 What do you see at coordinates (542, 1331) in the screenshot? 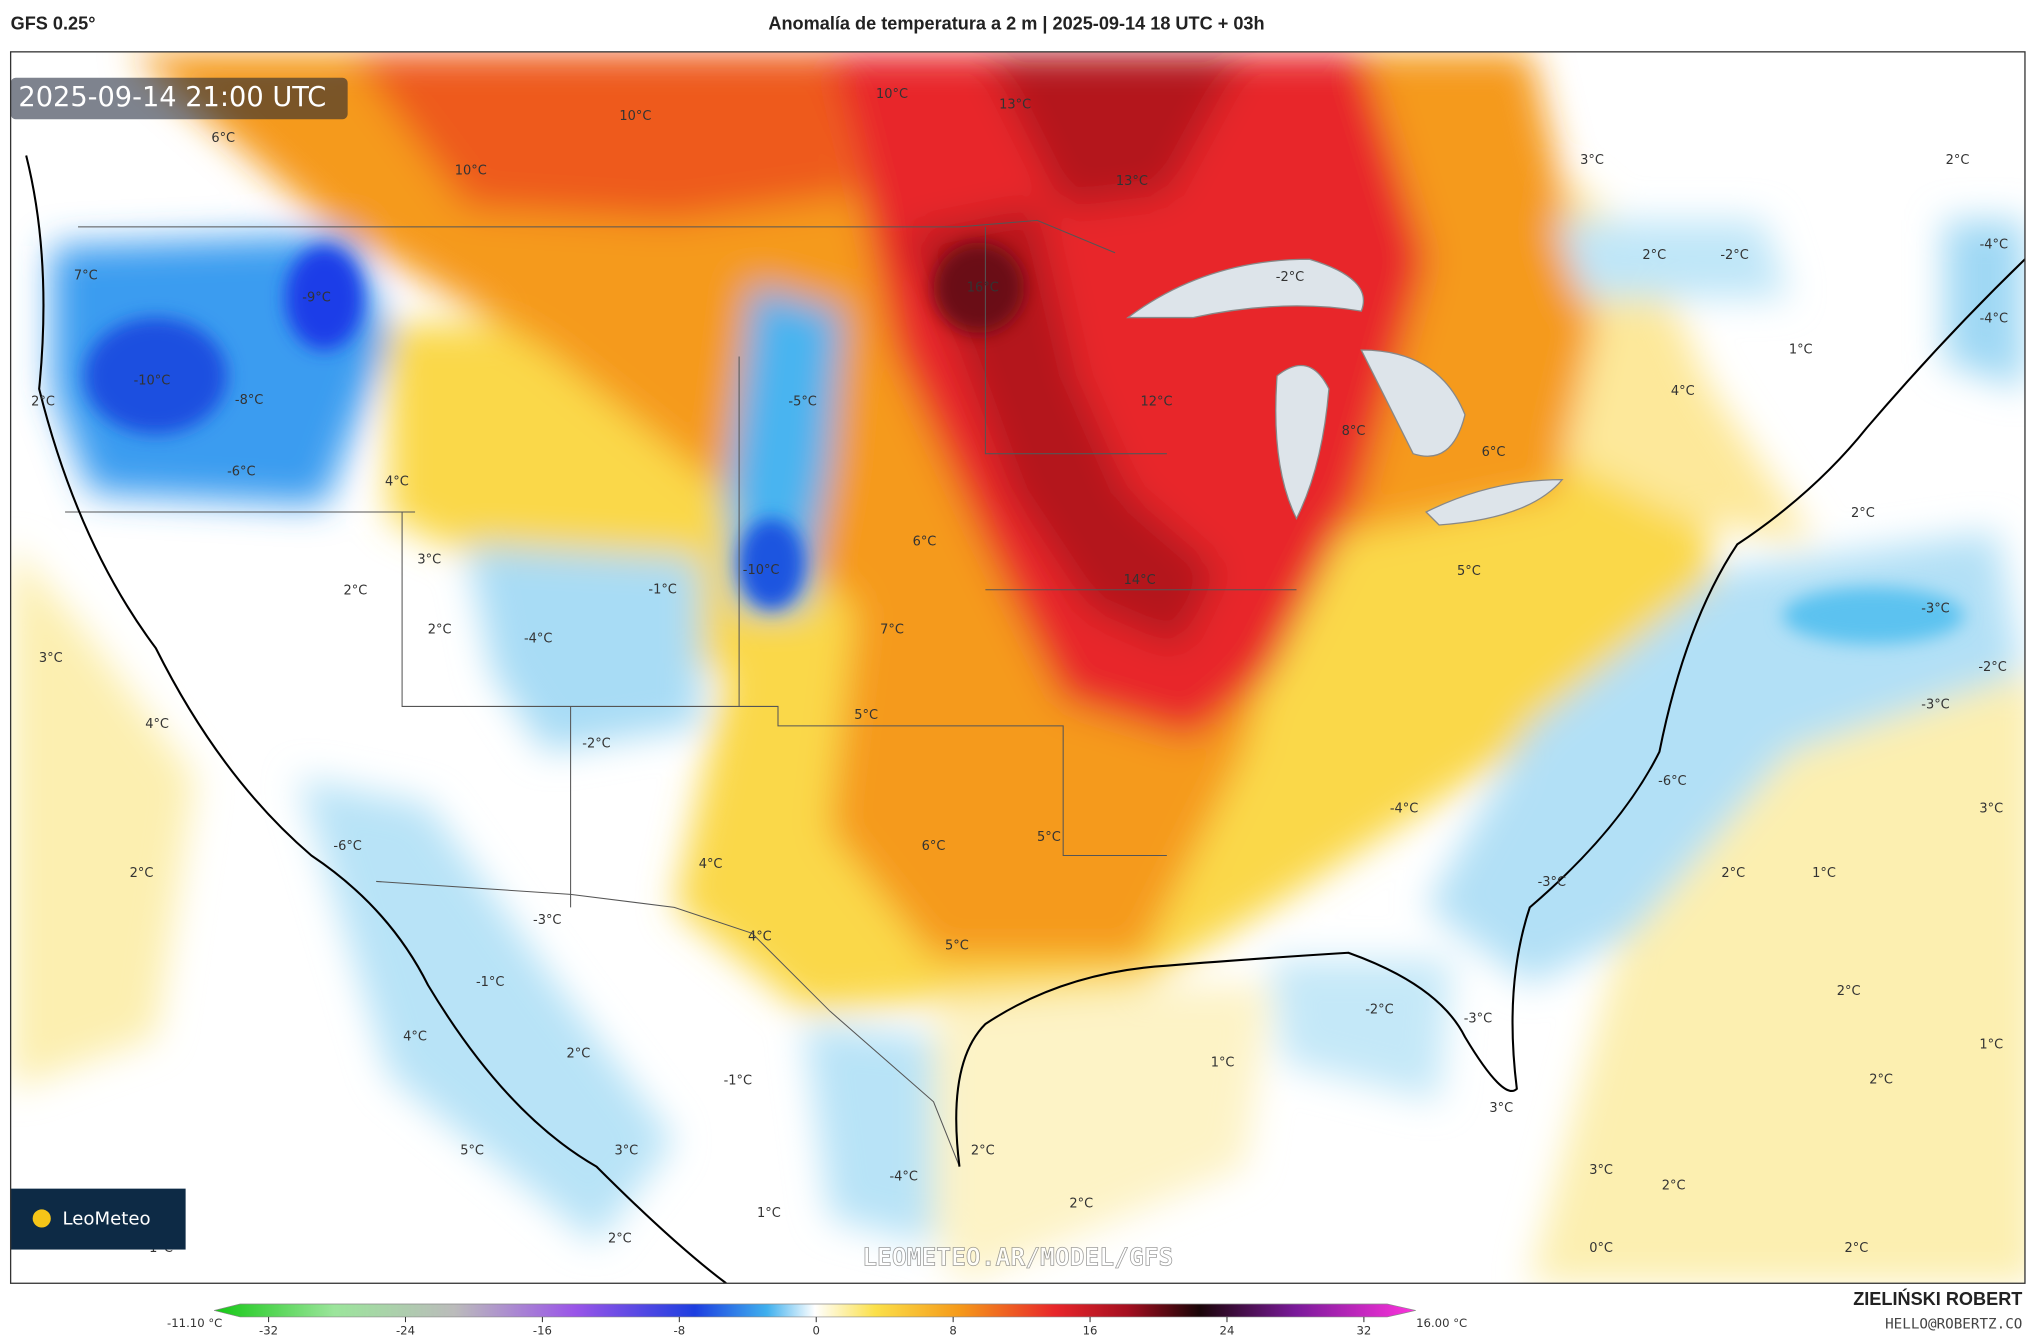
I see `colorbar-tick-label: -16` at bounding box center [542, 1331].